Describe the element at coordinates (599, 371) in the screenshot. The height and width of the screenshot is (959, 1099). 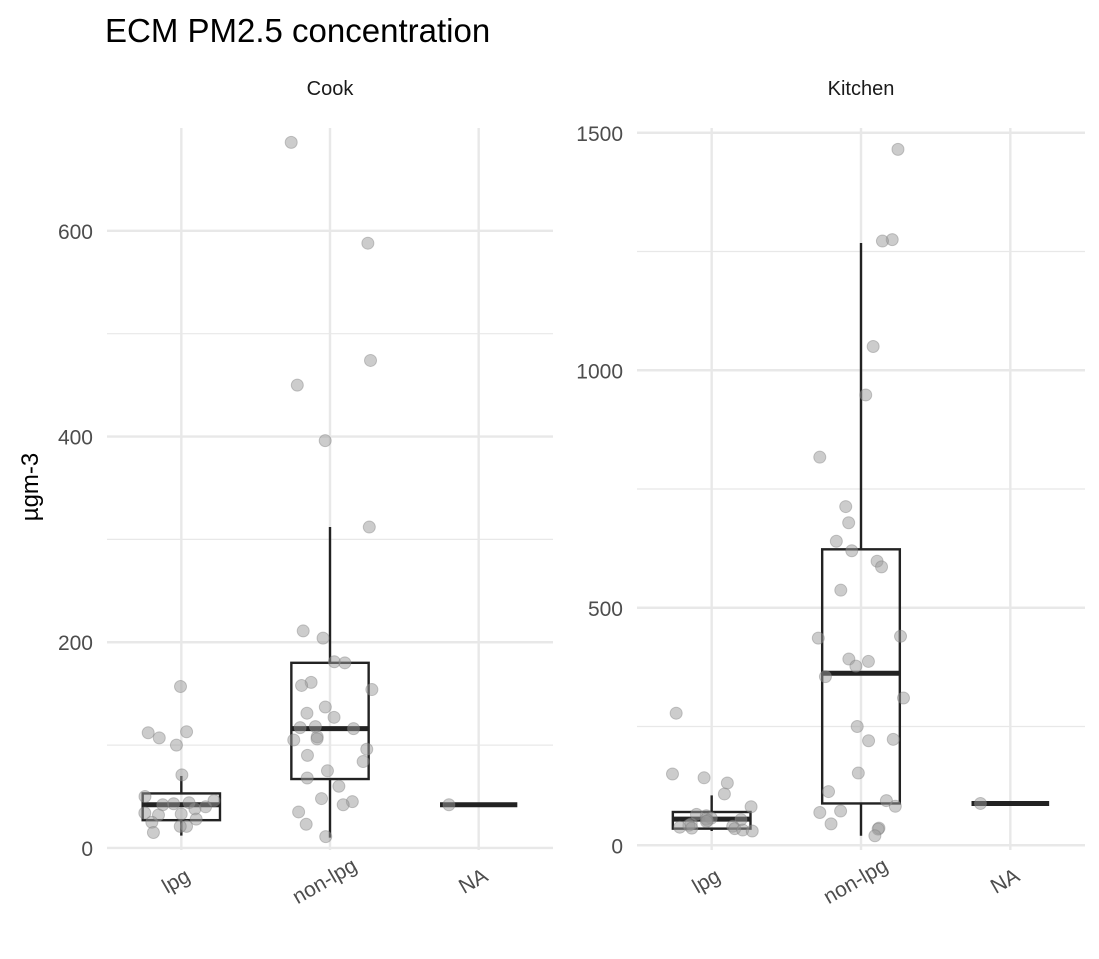
I see `y-tick-label: 1000` at that location.